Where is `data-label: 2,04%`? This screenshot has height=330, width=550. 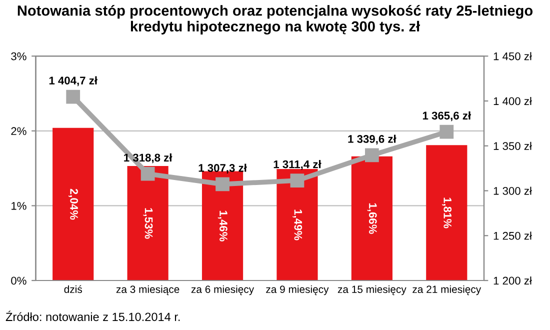
data-label: 2,04% is located at coordinates (73, 204).